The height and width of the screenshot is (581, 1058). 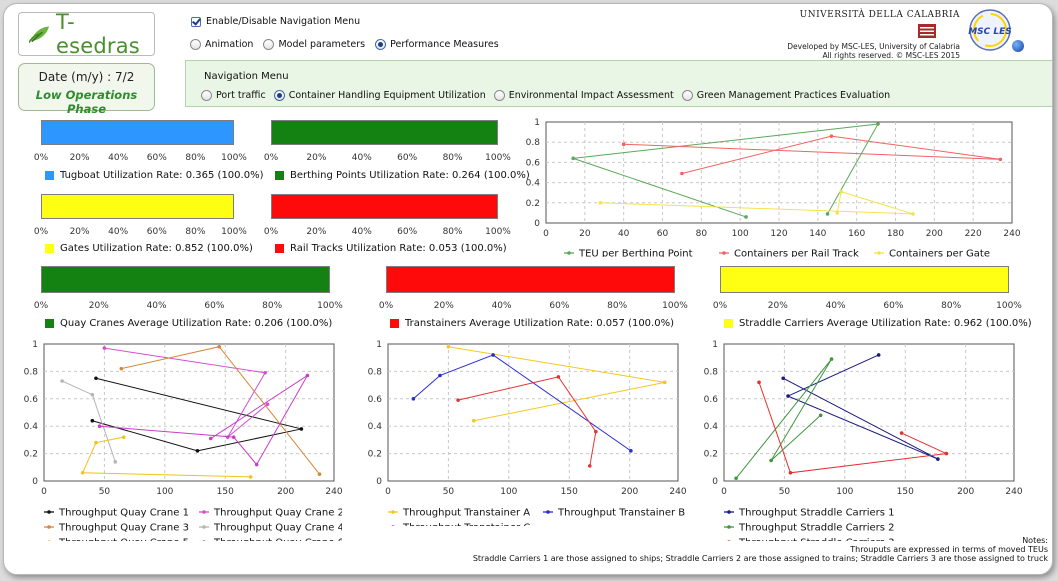 I want to click on transtainers-utilization-bar, so click(x=530, y=279).